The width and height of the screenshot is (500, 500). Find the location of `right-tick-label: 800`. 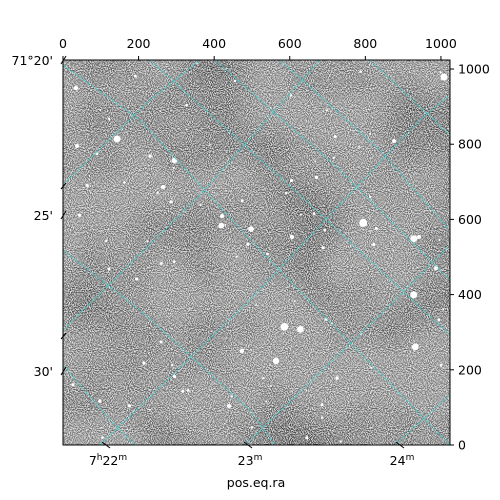

right-tick-label: 800 is located at coordinates (470, 144).